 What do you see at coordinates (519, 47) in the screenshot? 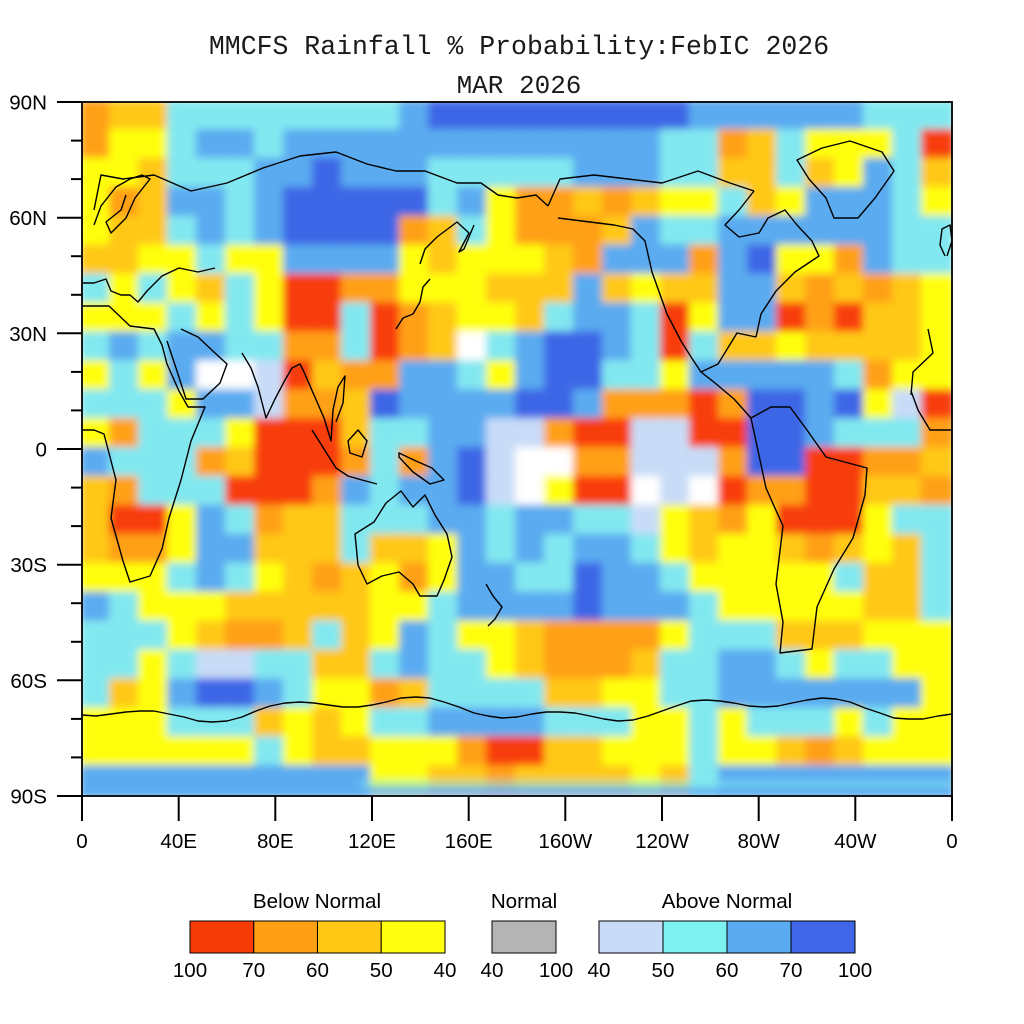
I see `svg-text:MMCFS Rainfall % Probability:F: MMCFS Rainfall % Probability:FebIC 2026` at bounding box center [519, 47].